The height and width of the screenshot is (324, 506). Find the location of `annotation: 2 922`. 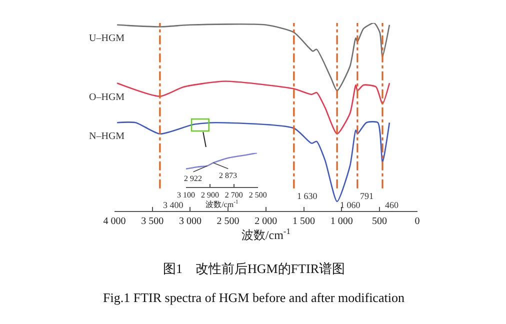

annotation: 2 922 is located at coordinates (193, 178).